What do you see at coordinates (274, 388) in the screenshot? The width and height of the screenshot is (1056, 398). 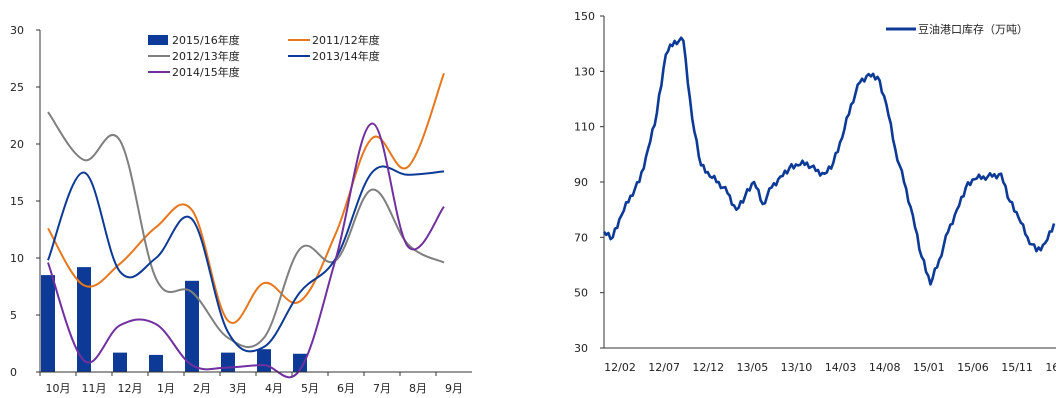 I see `x-tick-label: 4月` at bounding box center [274, 388].